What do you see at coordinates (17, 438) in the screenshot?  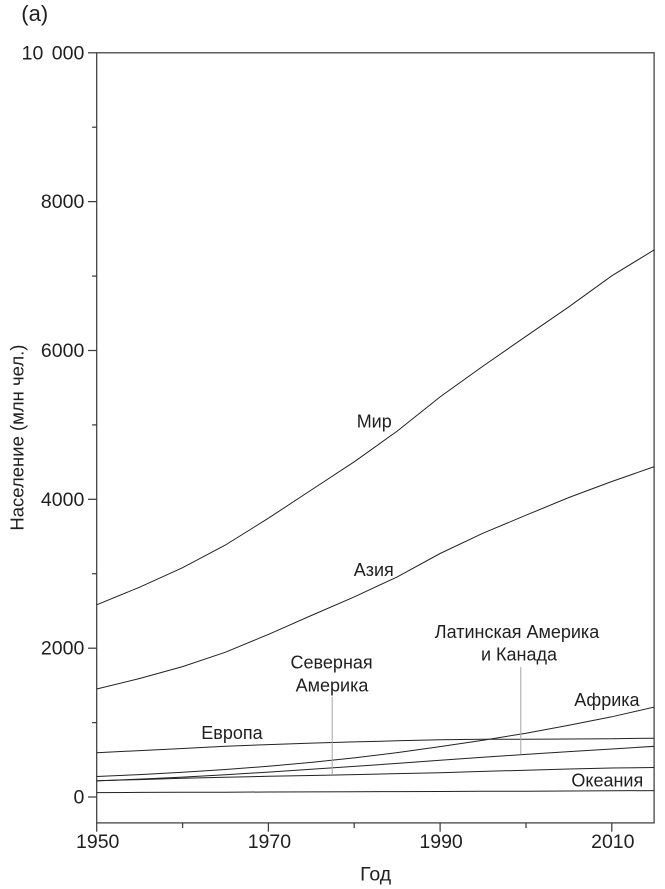 I see `svg-text: Население (млн чел.)` at bounding box center [17, 438].